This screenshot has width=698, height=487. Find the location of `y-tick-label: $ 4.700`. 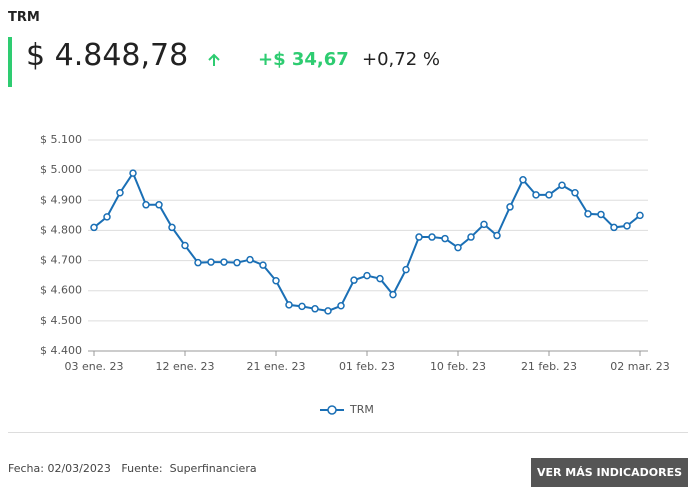

y-tick-label: $ 4.700 is located at coordinates (61, 260).